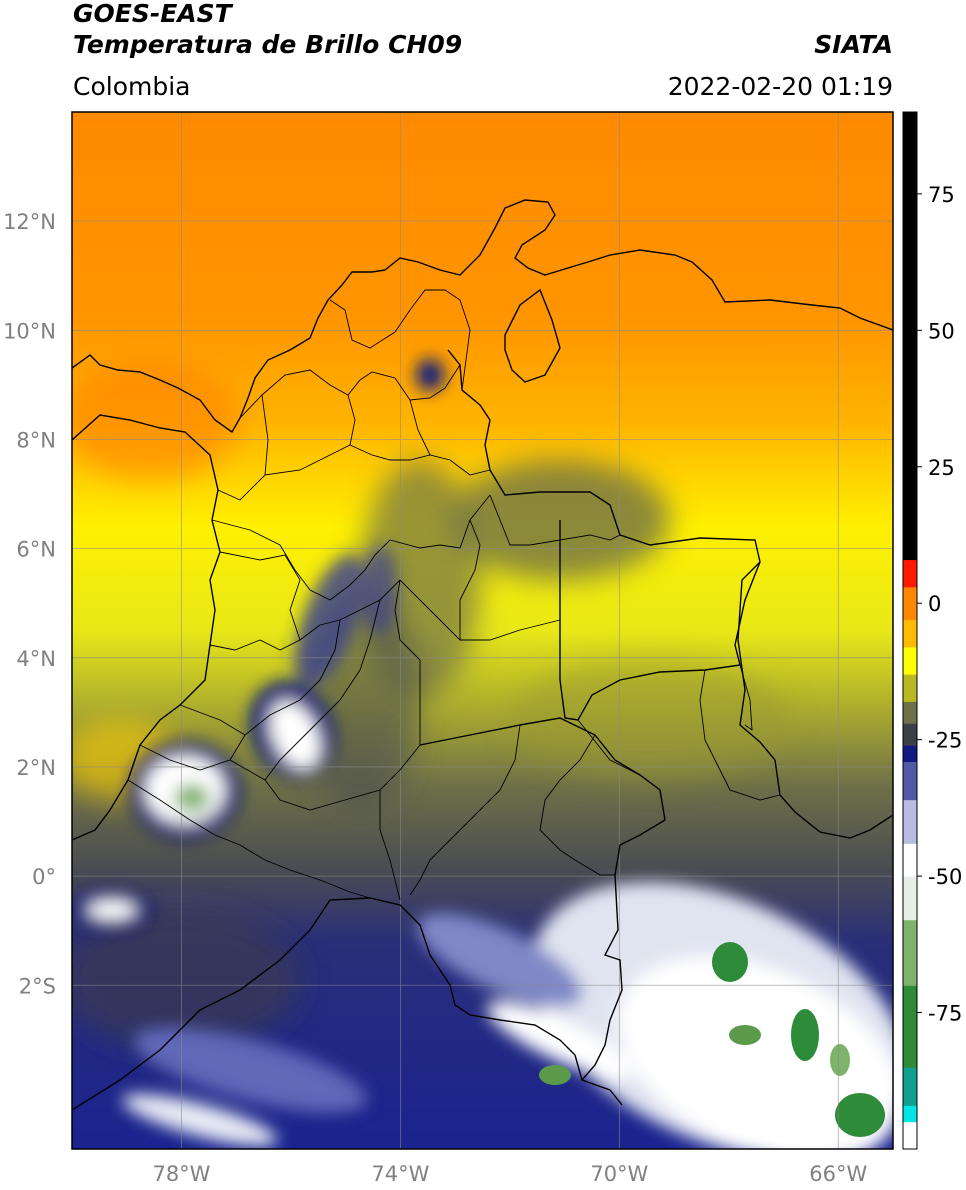 The width and height of the screenshot is (966, 1190). What do you see at coordinates (945, 741) in the screenshot?
I see `colorbar-tick-label: -25` at bounding box center [945, 741].